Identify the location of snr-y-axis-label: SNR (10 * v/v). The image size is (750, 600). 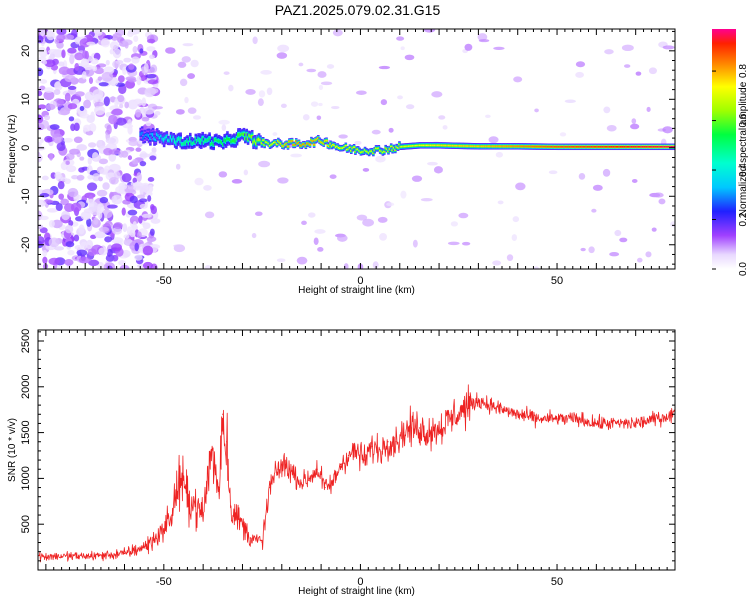
(12, 450).